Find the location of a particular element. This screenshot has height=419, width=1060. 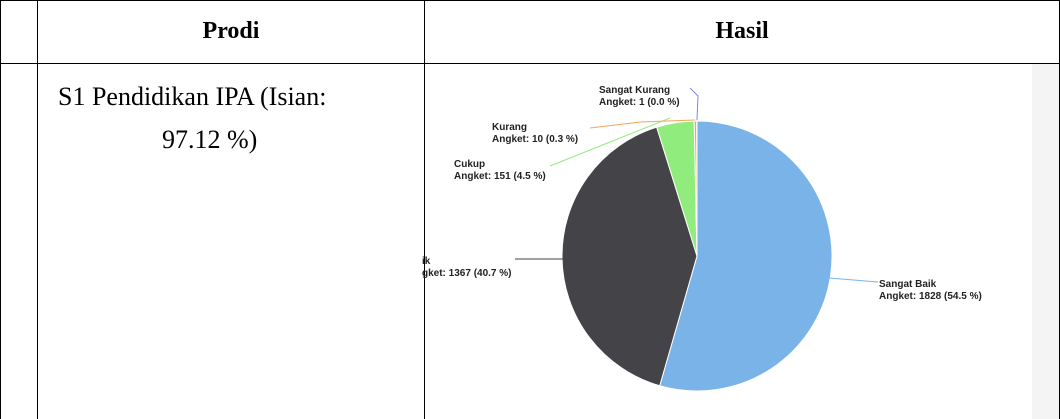

table-border-left is located at coordinates (0, 209).